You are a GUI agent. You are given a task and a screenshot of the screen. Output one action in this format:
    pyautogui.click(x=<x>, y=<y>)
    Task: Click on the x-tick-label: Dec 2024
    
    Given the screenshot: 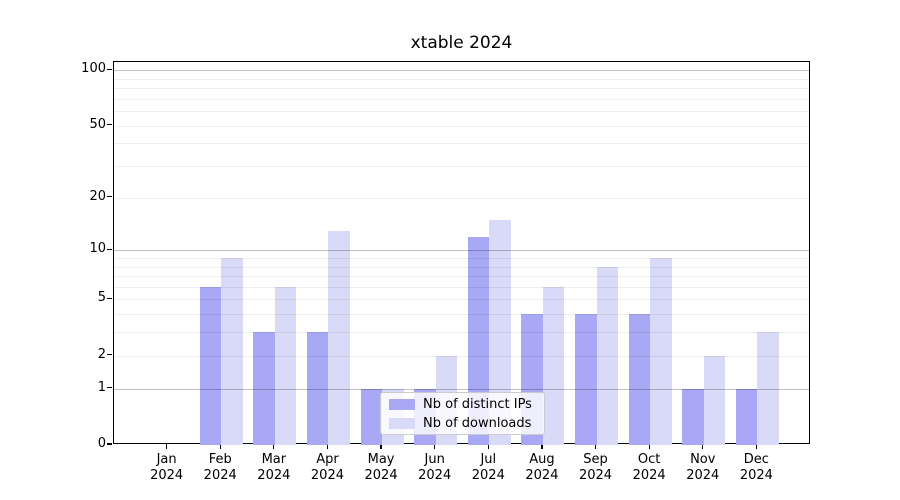 What is the action you would take?
    pyautogui.click(x=756, y=467)
    